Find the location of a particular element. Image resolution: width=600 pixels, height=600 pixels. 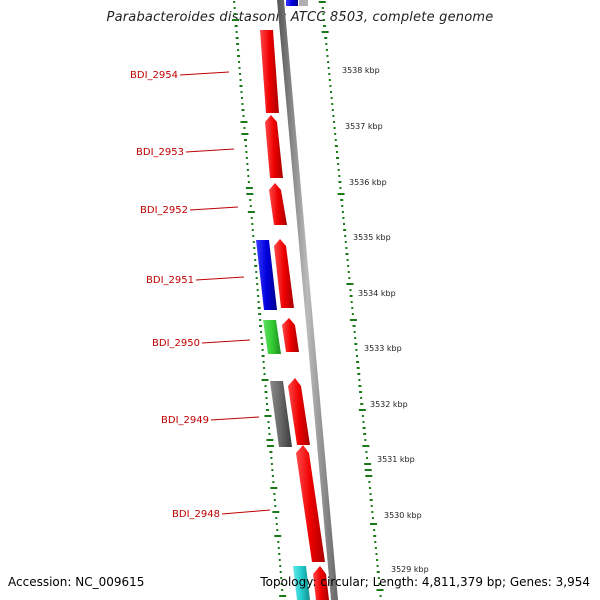

kbp-tick-label: 3535 kbp is located at coordinates (372, 237).